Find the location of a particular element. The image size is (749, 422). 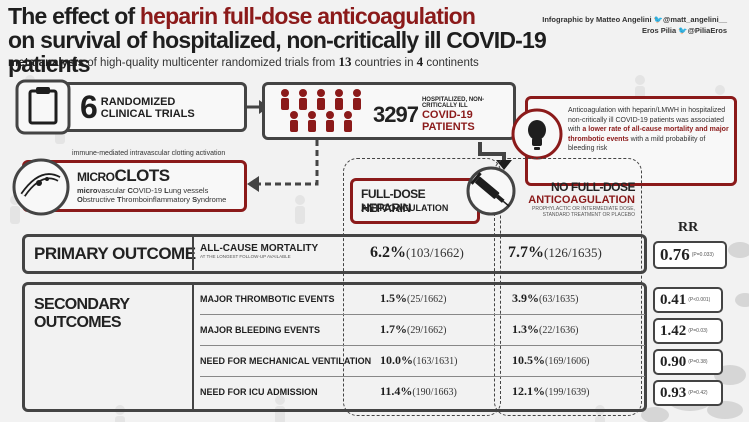

secondary-rr-box: 0.90 (P=0.38) is located at coordinates (688, 362).